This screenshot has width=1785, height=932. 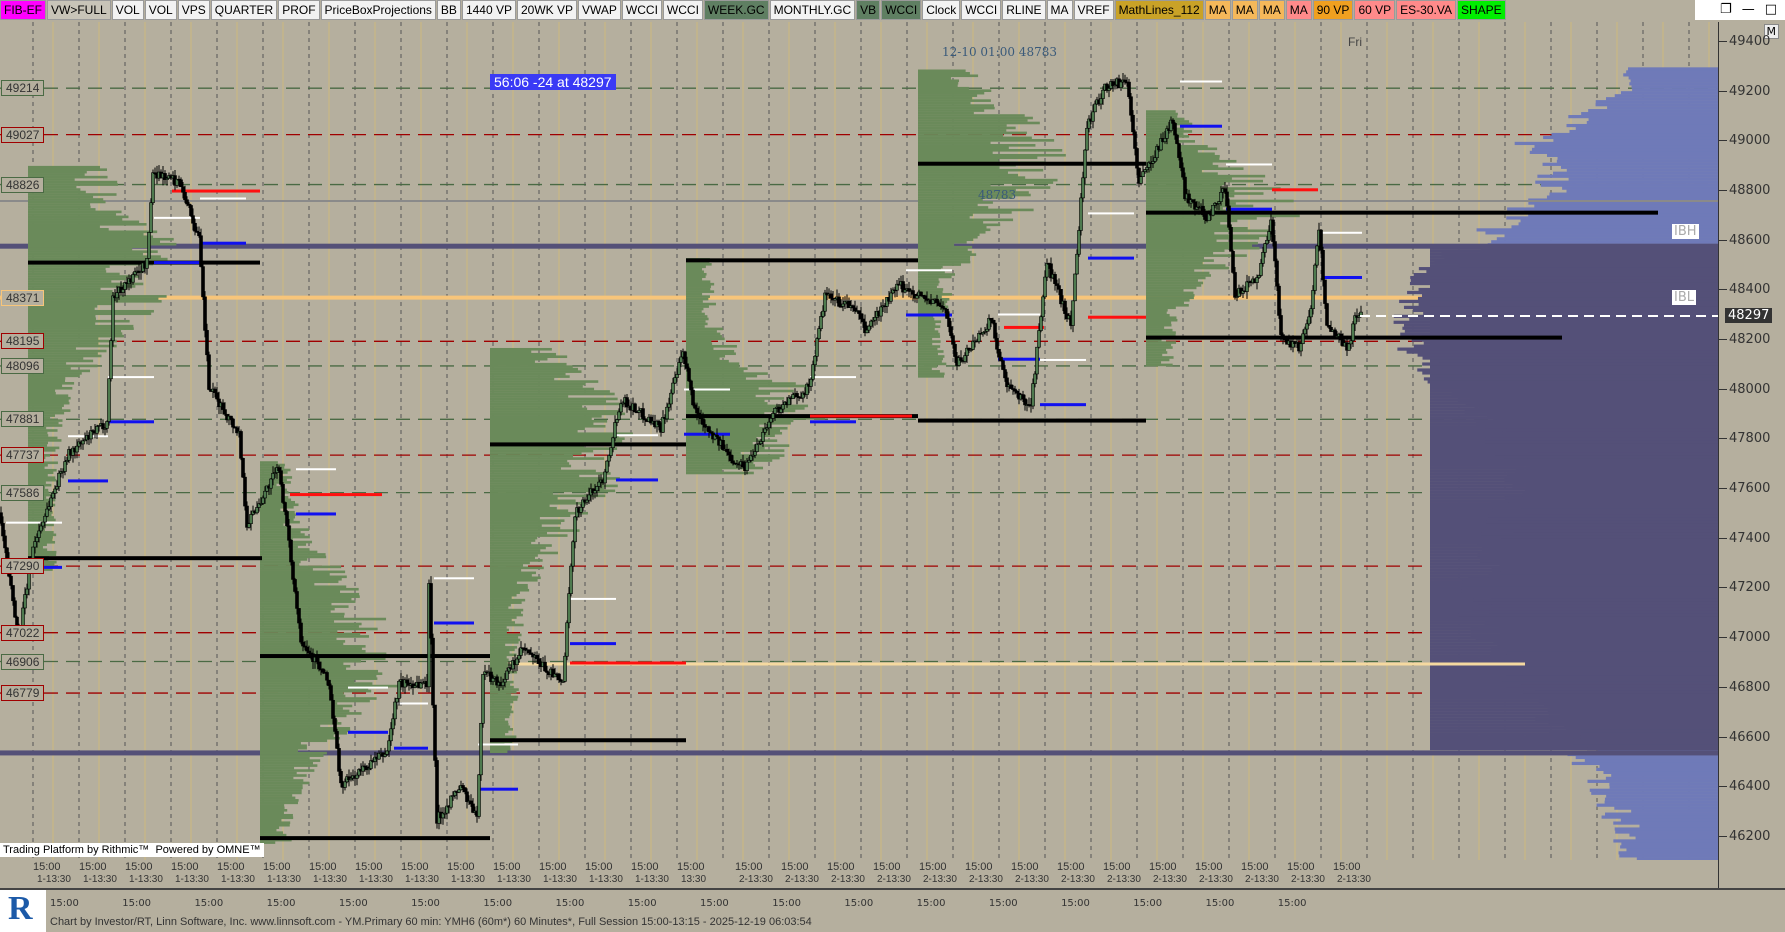 I want to click on session-end-label: 1-13:30, so click(x=146, y=879).